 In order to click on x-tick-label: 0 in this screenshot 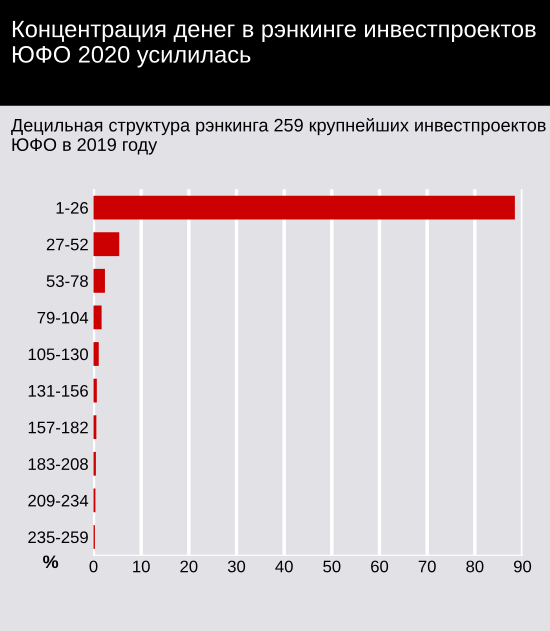, I will do `click(94, 566)`.